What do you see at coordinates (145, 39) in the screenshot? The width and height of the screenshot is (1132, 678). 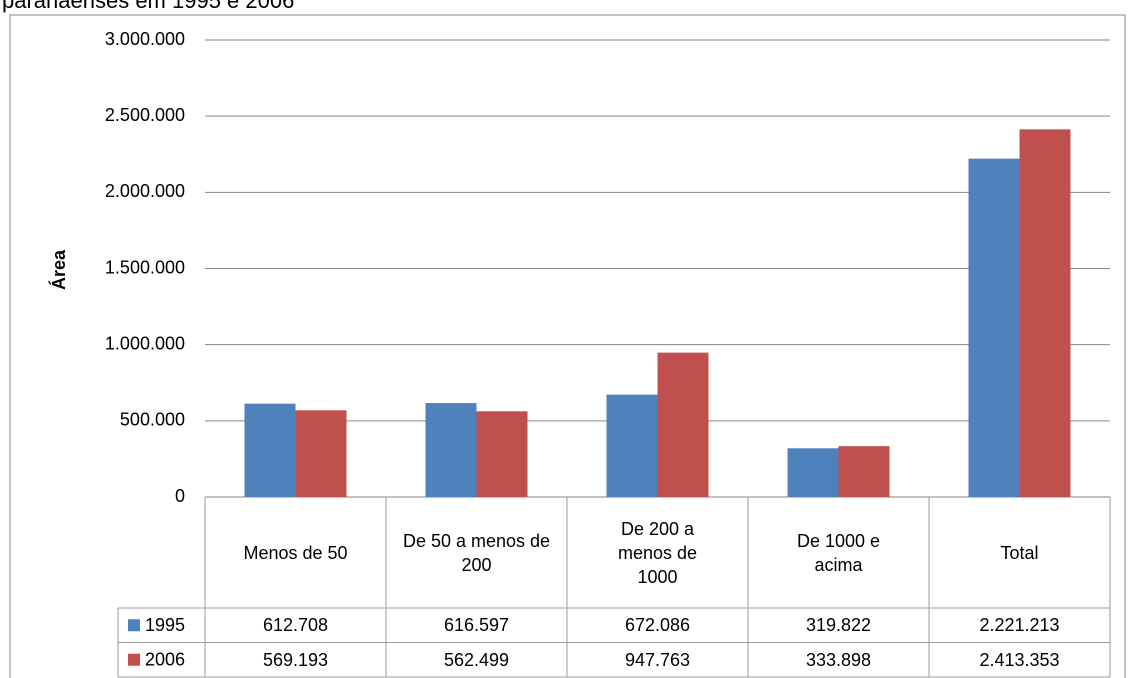 I see `y-tick-label: 3.000.000` at bounding box center [145, 39].